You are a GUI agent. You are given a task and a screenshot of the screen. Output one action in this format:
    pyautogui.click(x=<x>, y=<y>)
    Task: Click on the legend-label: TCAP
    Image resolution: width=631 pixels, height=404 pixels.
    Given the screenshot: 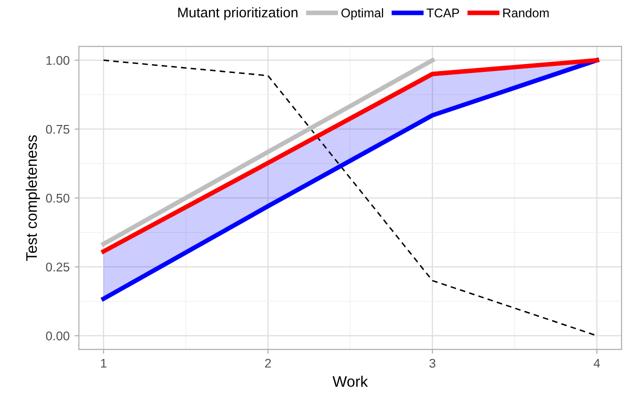 What is the action you would take?
    pyautogui.click(x=443, y=13)
    